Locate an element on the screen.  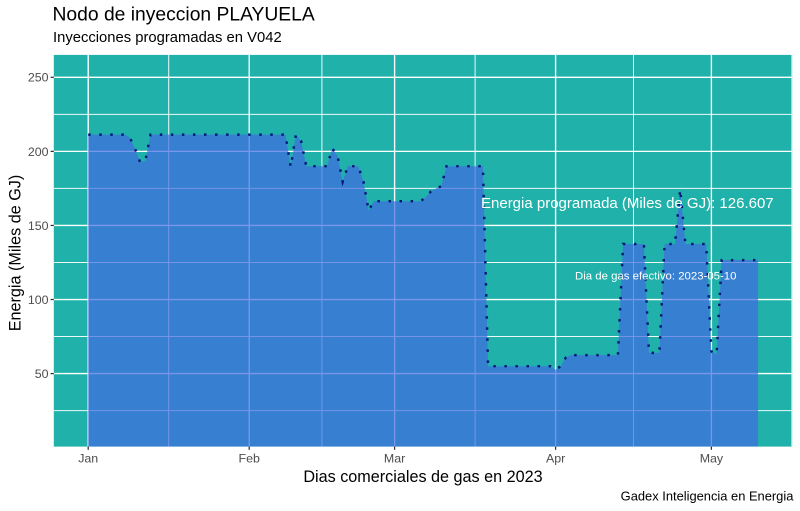
svg-text: Feb is located at coordinates (249, 458).